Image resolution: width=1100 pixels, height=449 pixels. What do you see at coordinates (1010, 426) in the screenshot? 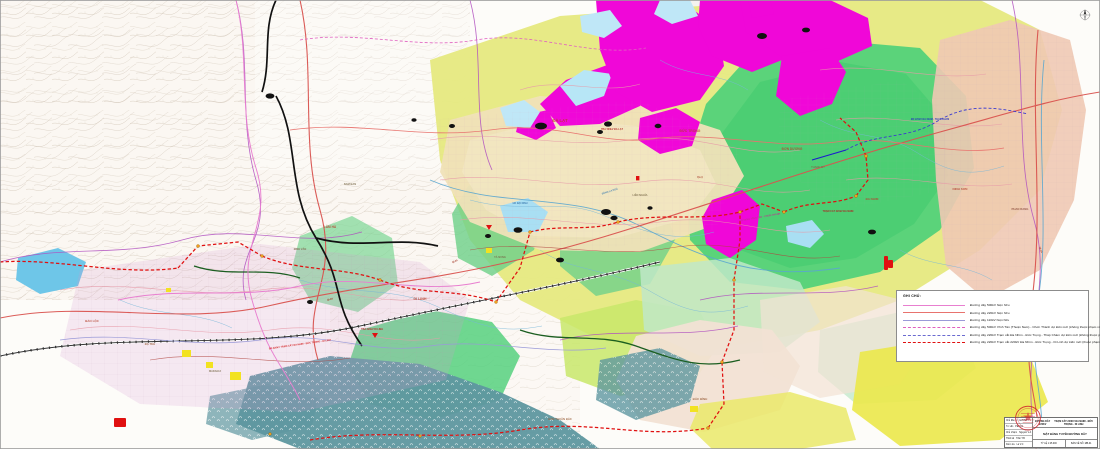
I see `title-block-role: Tư vấn` at bounding box center [1010, 426].